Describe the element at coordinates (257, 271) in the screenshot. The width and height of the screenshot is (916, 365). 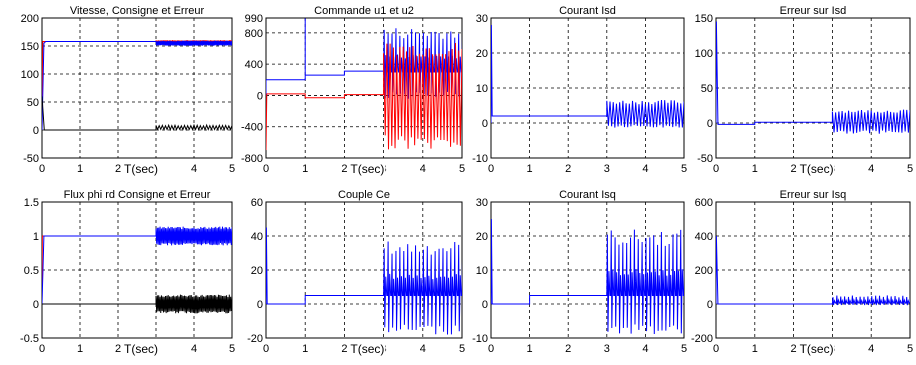
I see `y-tick-label: 20` at that location.